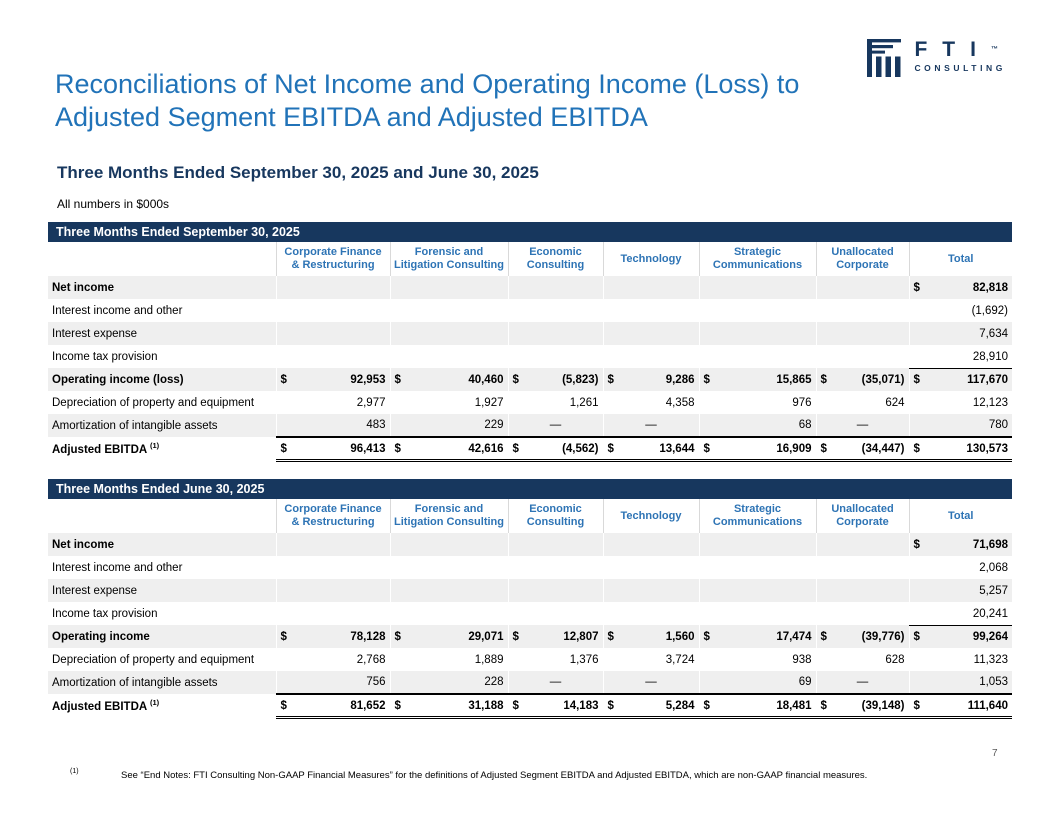 The width and height of the screenshot is (1056, 816). I want to click on value-cell: 938, so click(757, 660).